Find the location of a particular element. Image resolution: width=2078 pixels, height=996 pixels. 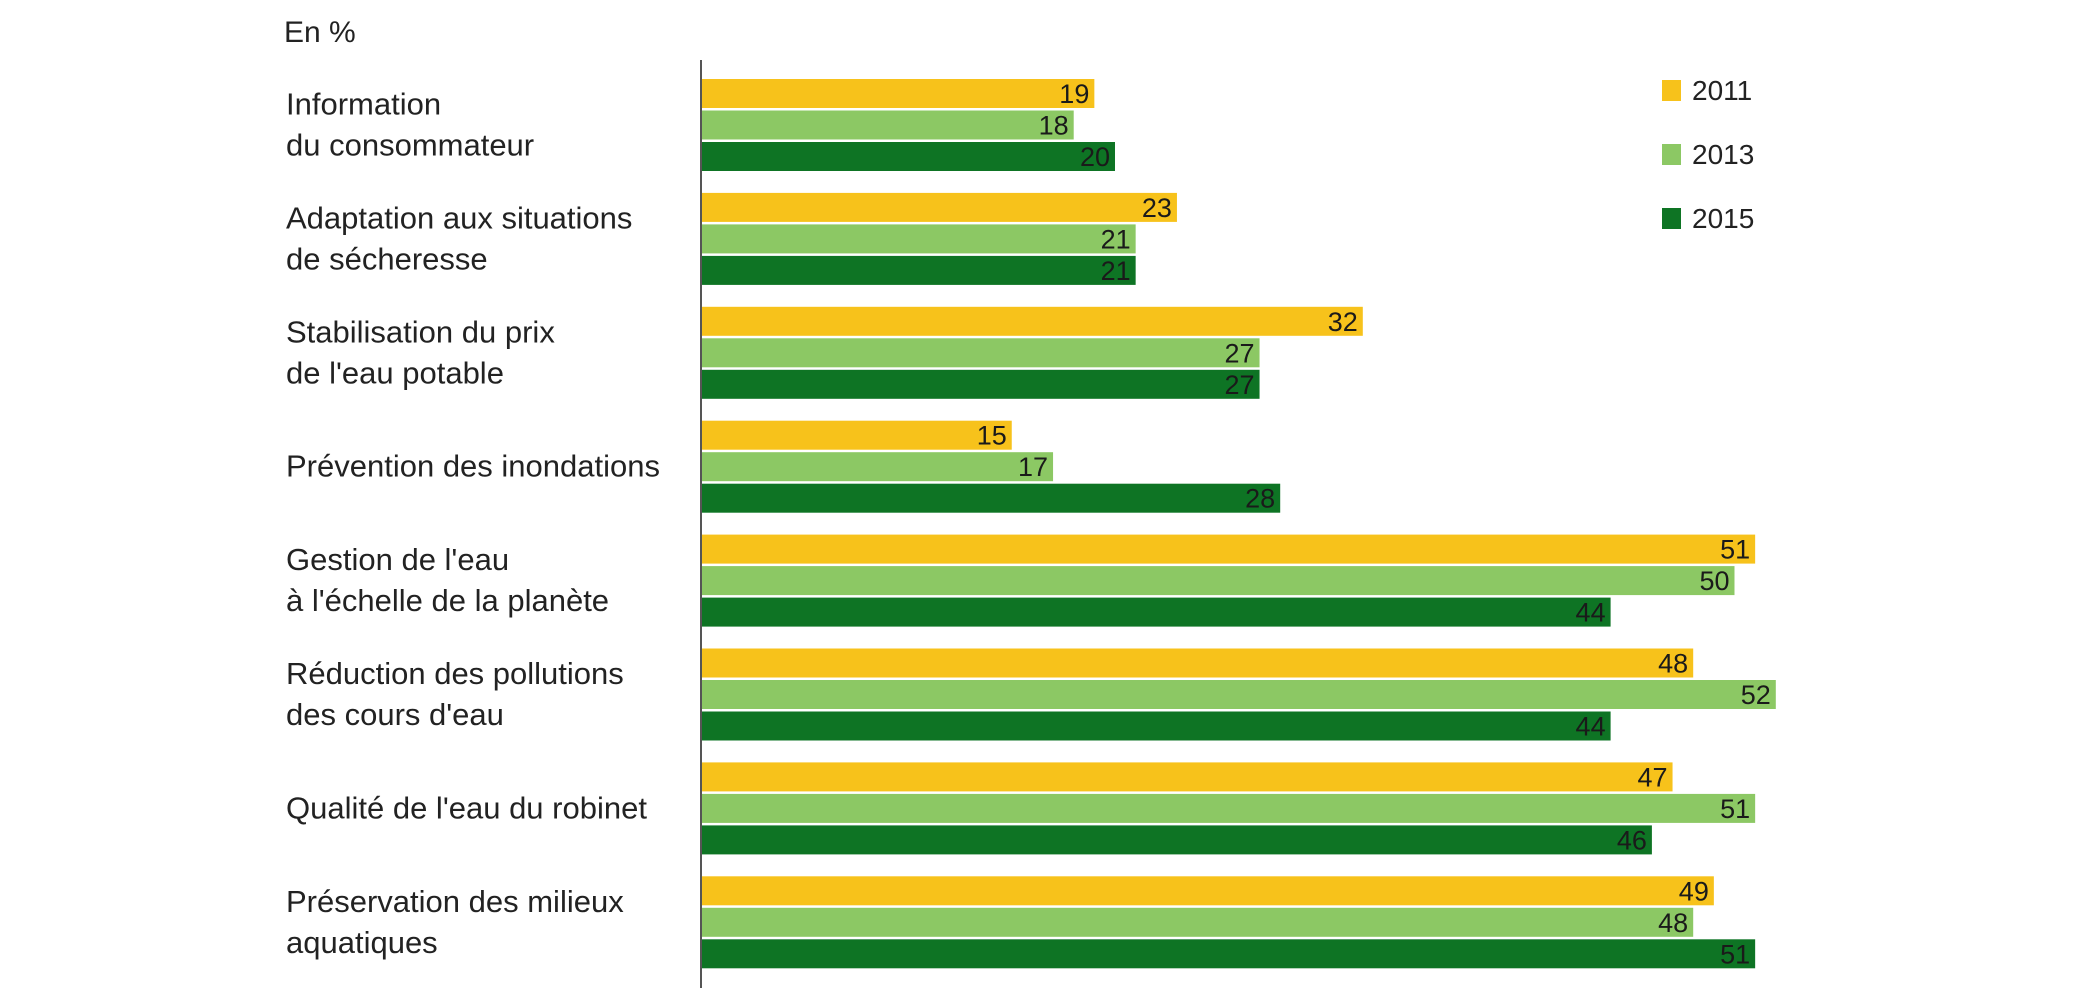

category-label: Prévention des inondations is located at coordinates (473, 466).